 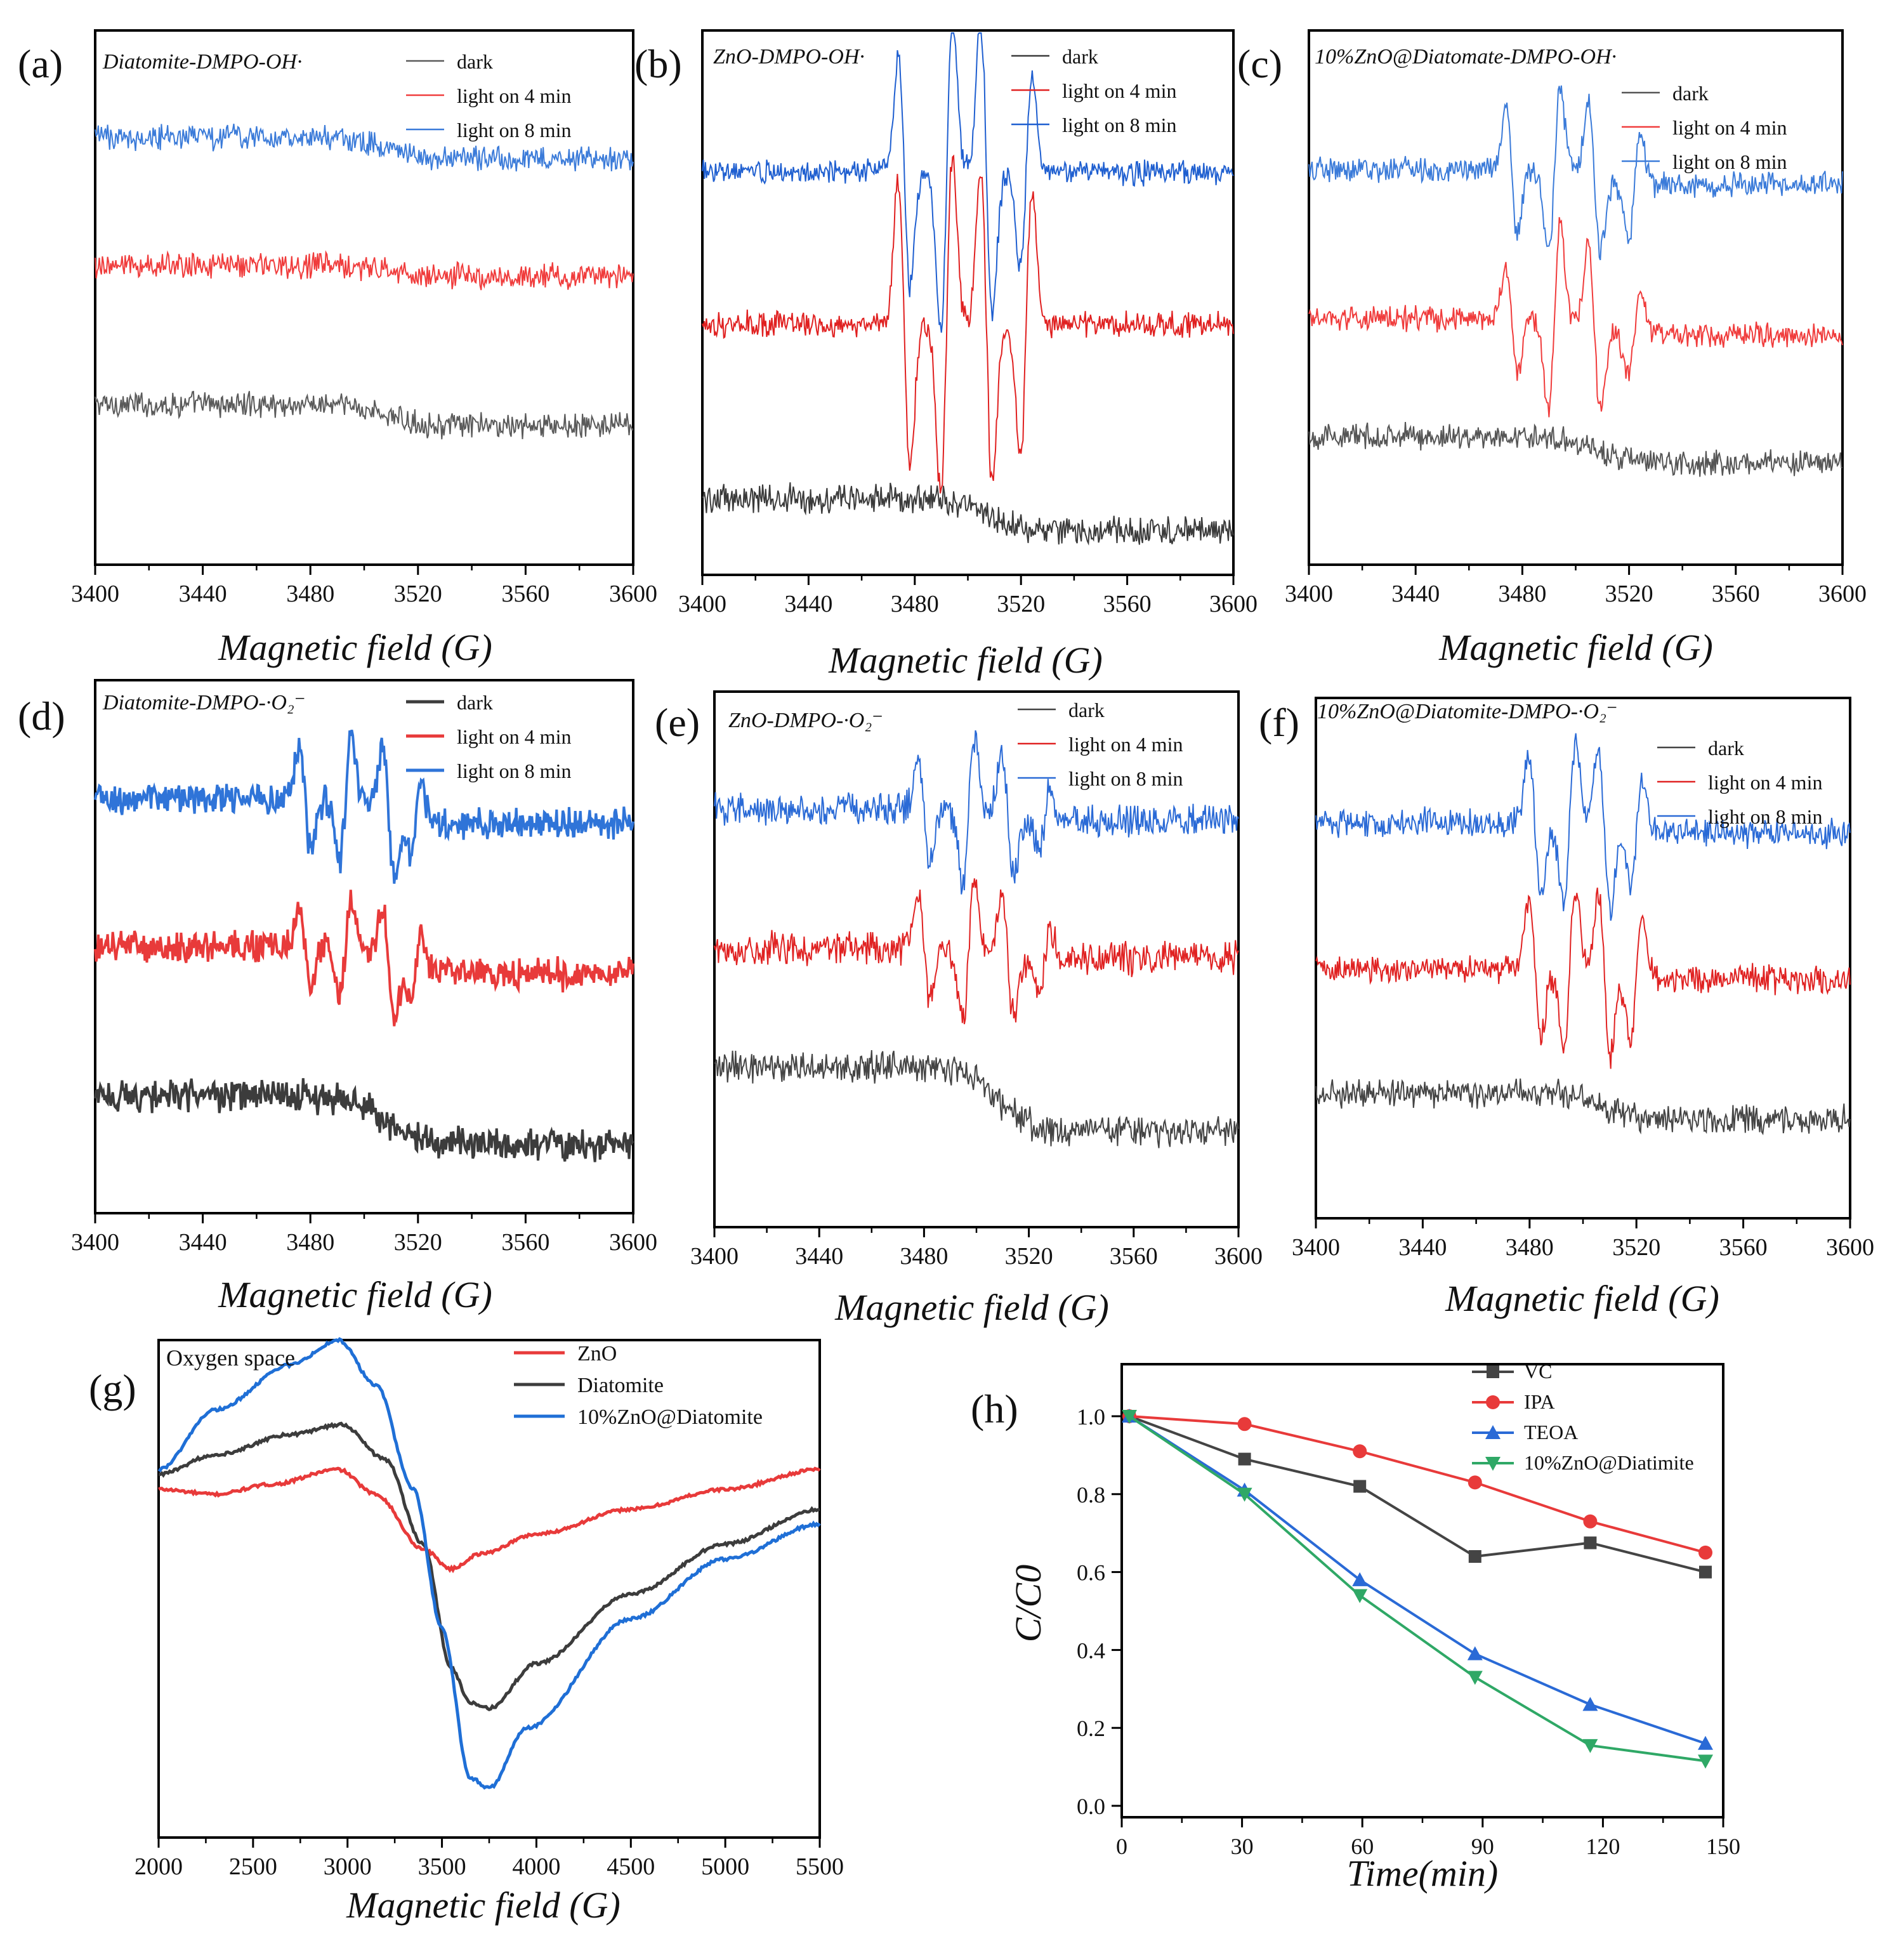 I want to click on legend-label: ZnO, so click(x=597, y=1354).